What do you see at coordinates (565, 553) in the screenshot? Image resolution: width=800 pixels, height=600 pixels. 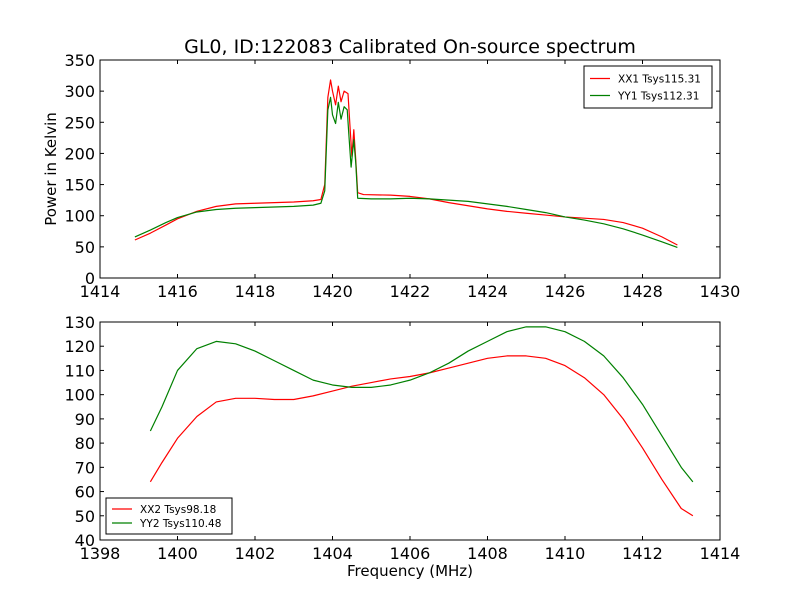 I see `x-tick-label: 1410` at bounding box center [565, 553].